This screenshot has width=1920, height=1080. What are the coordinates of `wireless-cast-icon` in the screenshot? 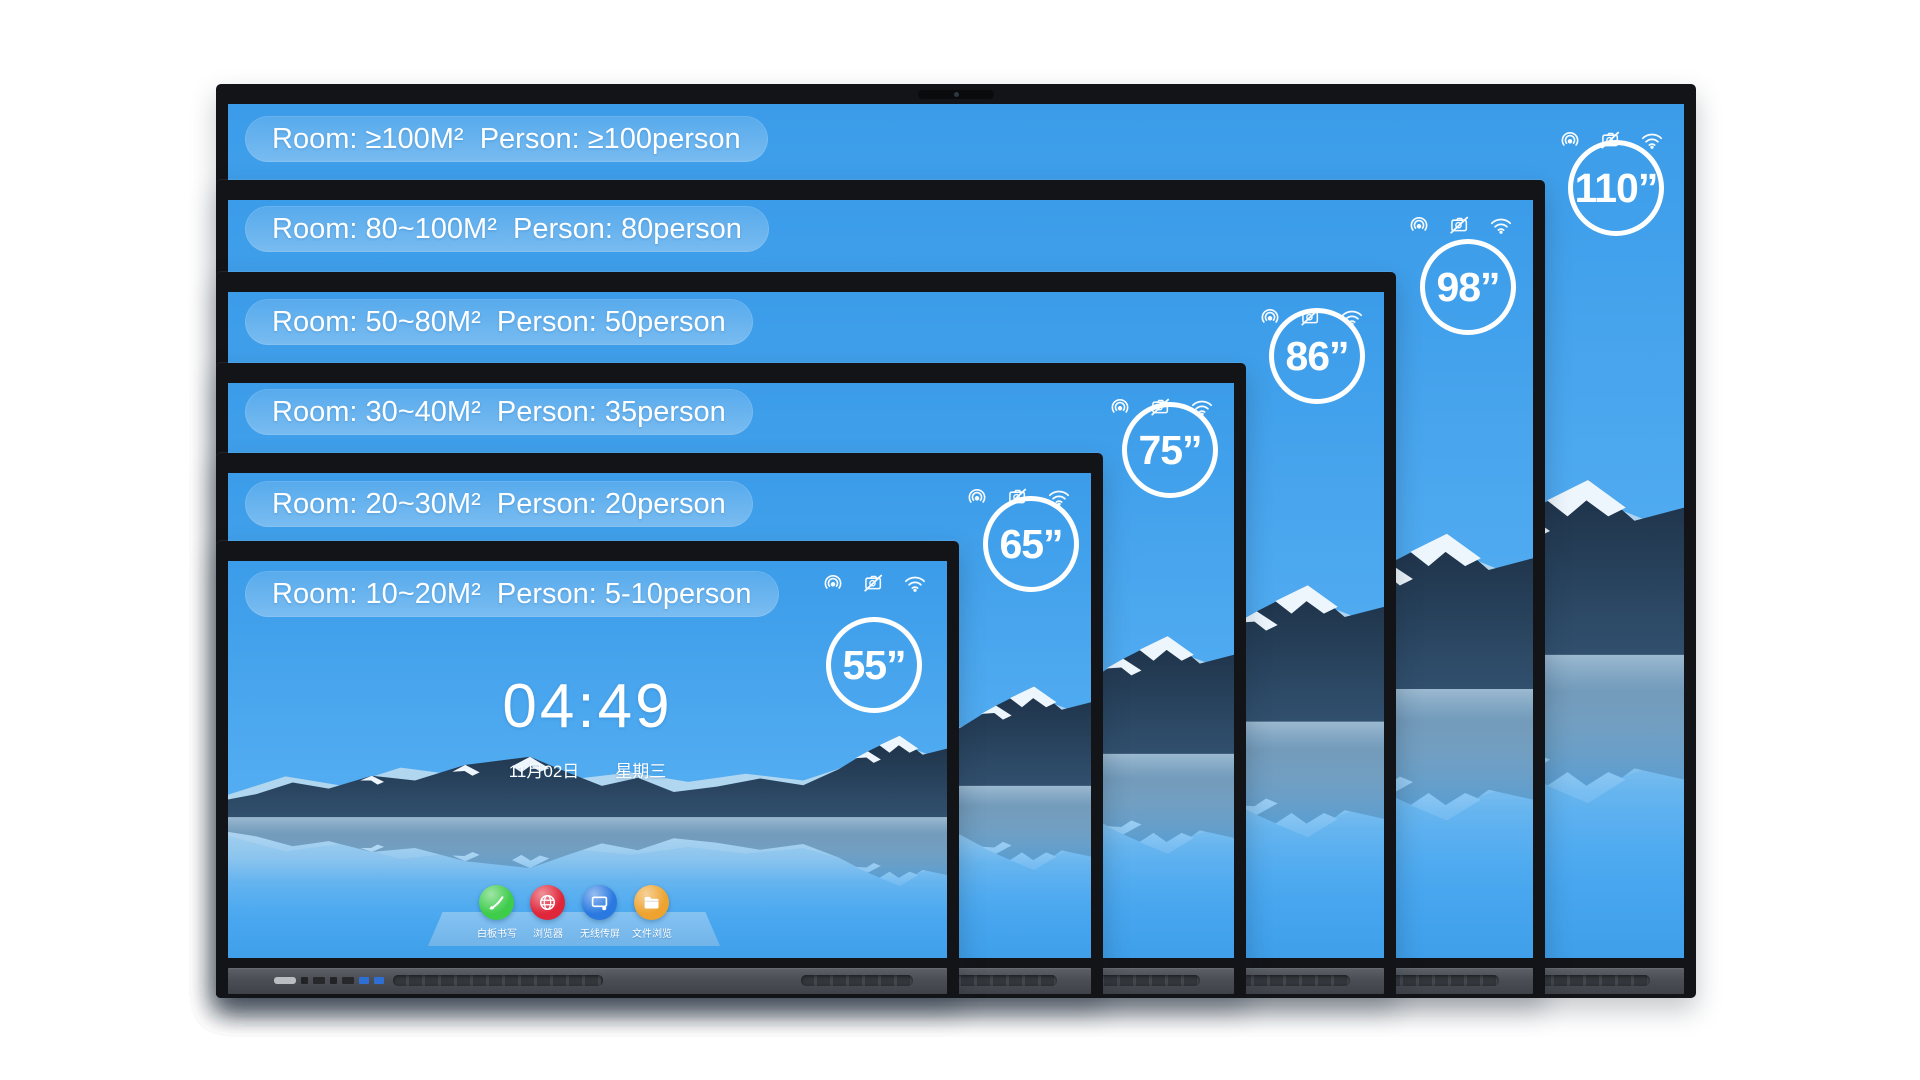 It's located at (599, 902).